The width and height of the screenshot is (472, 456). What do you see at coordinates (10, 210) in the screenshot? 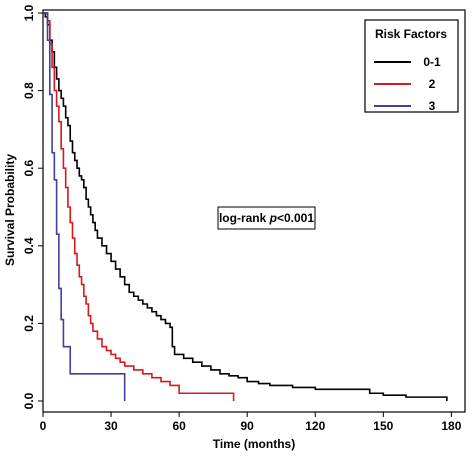
I see `y-axis-label: Survival Probability` at bounding box center [10, 210].